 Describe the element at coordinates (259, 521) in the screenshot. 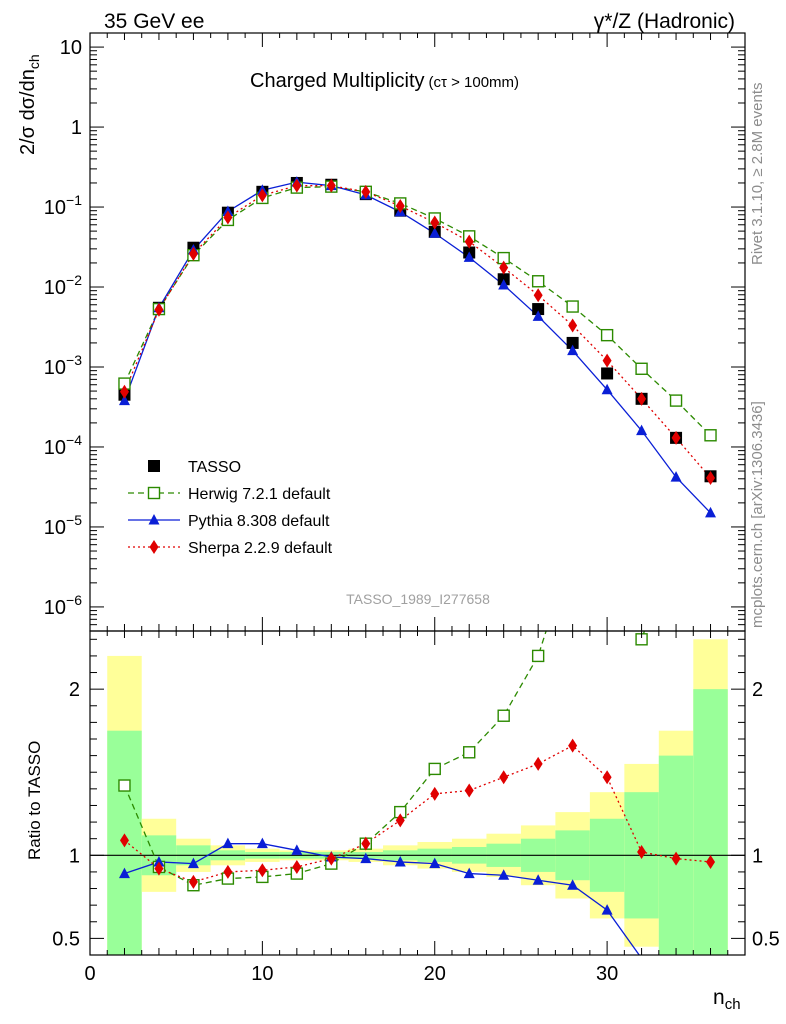

I see `legend-label: Pythia 8.308 default` at that location.